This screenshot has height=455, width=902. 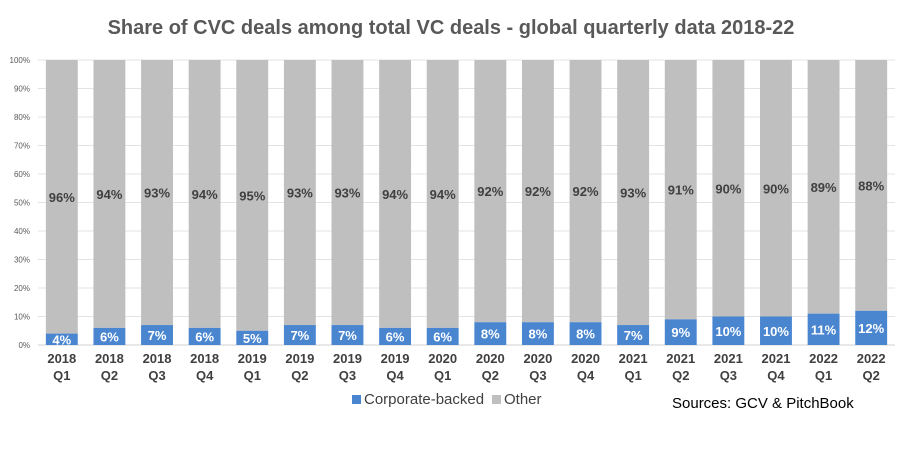 I want to click on data-label-corporate: 11%, so click(x=824, y=329).